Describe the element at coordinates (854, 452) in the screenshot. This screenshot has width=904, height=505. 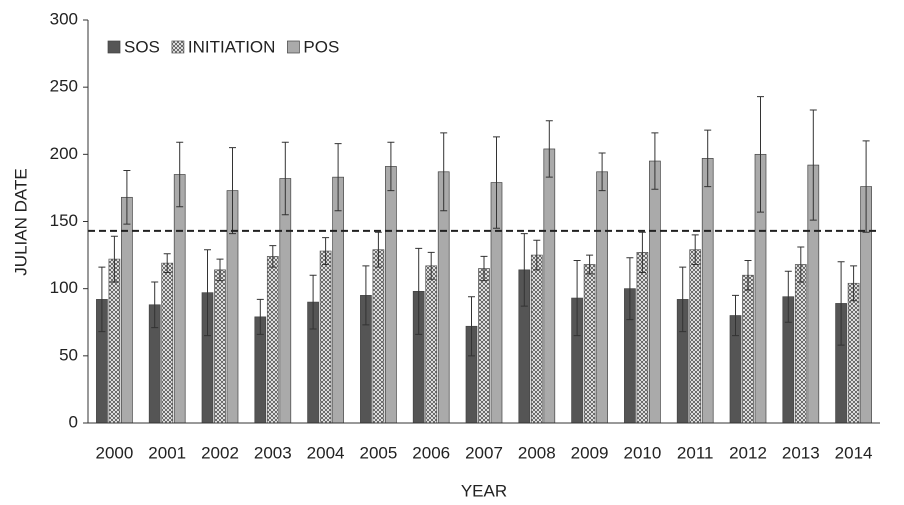
I see `x-tick-label: 2014` at that location.